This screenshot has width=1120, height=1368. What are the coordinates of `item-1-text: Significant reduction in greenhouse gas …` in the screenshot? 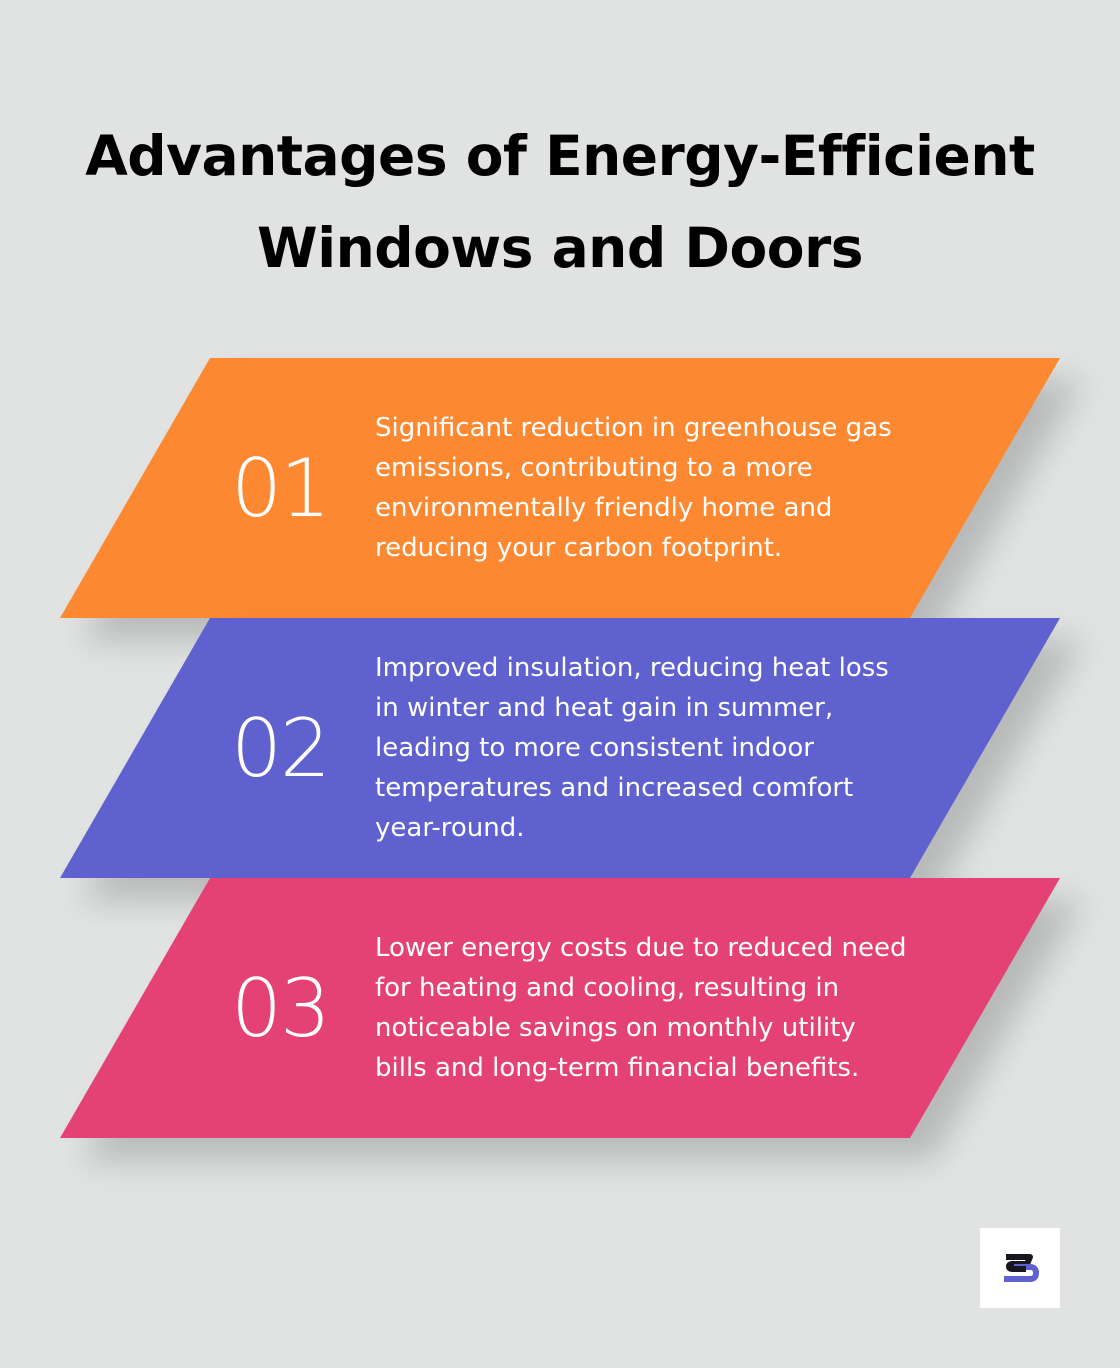 It's located at (633, 488).